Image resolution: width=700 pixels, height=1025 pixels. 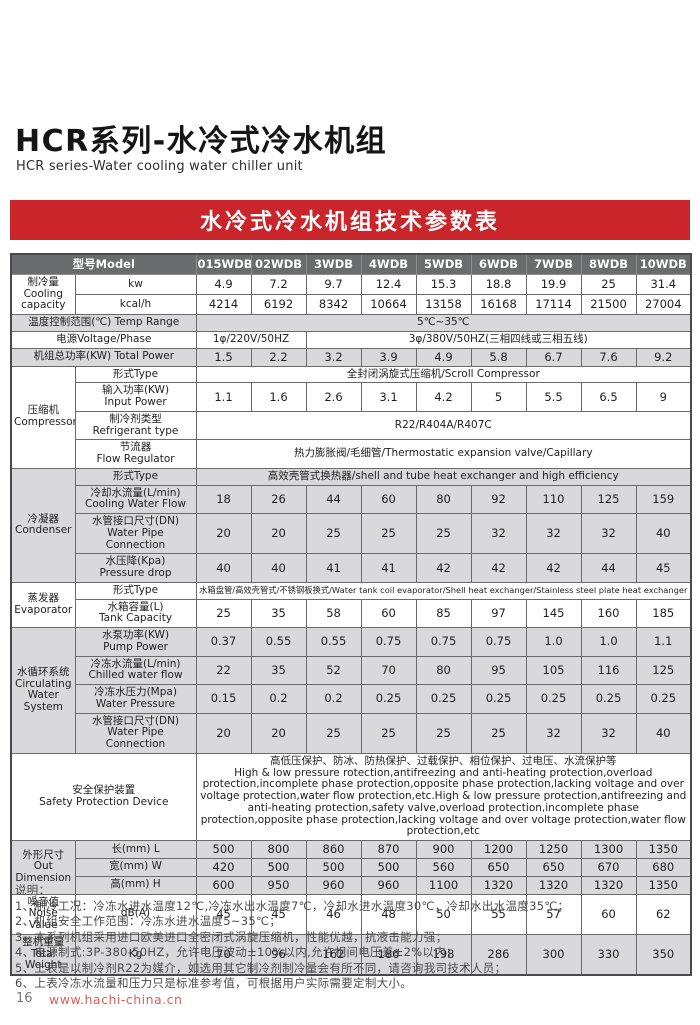 What do you see at coordinates (663, 357) in the screenshot?
I see `value-cell: 9.2` at bounding box center [663, 357].